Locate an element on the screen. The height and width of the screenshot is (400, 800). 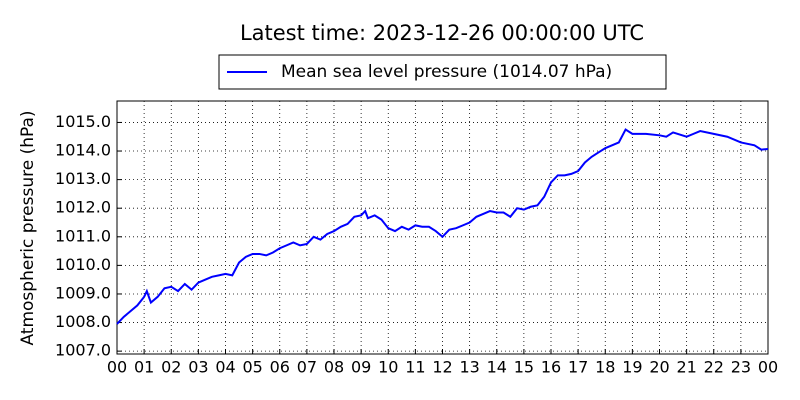
x-tick-label: 16 is located at coordinates (551, 367).